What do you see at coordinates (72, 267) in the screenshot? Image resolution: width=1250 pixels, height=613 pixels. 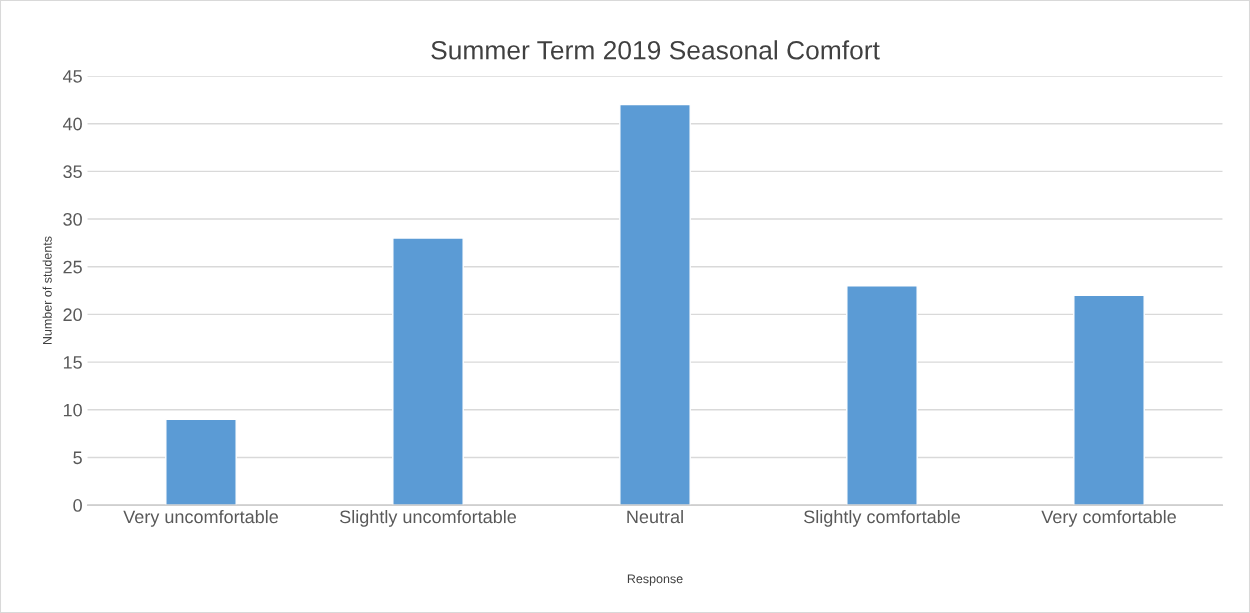 I see `y-tick-label: 25` at bounding box center [72, 267].